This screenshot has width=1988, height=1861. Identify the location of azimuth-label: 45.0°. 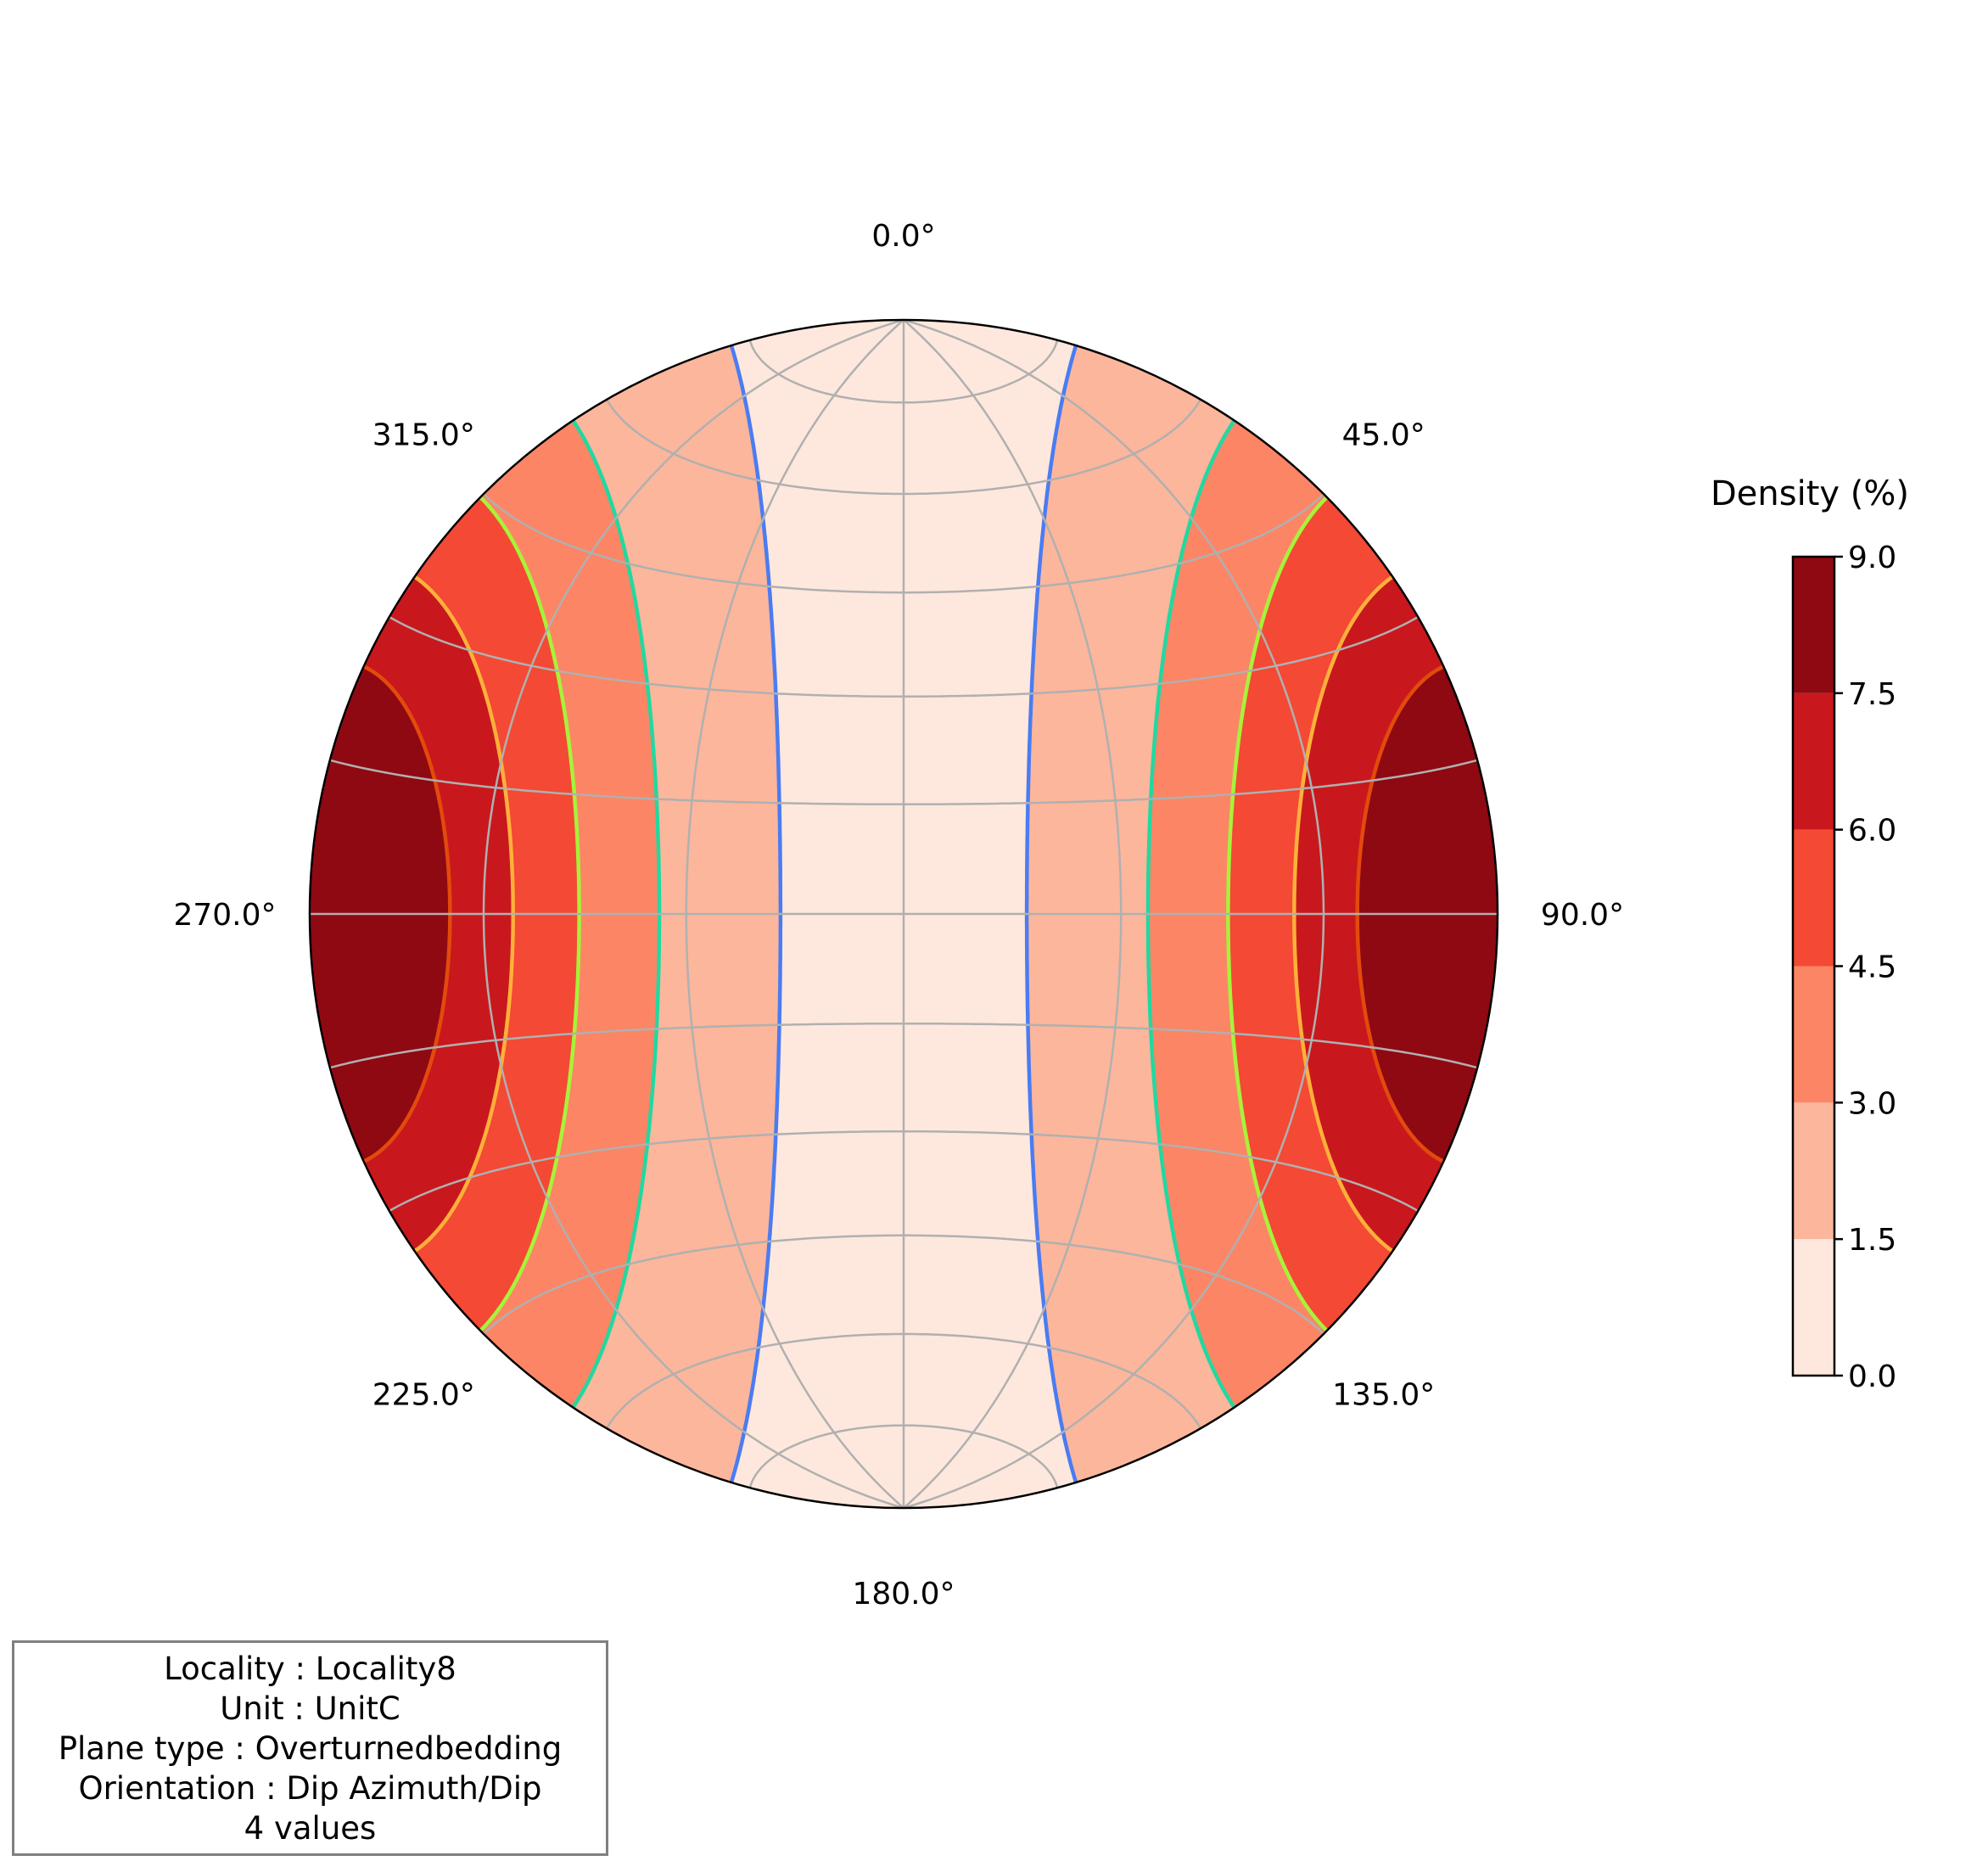
(1384, 435).